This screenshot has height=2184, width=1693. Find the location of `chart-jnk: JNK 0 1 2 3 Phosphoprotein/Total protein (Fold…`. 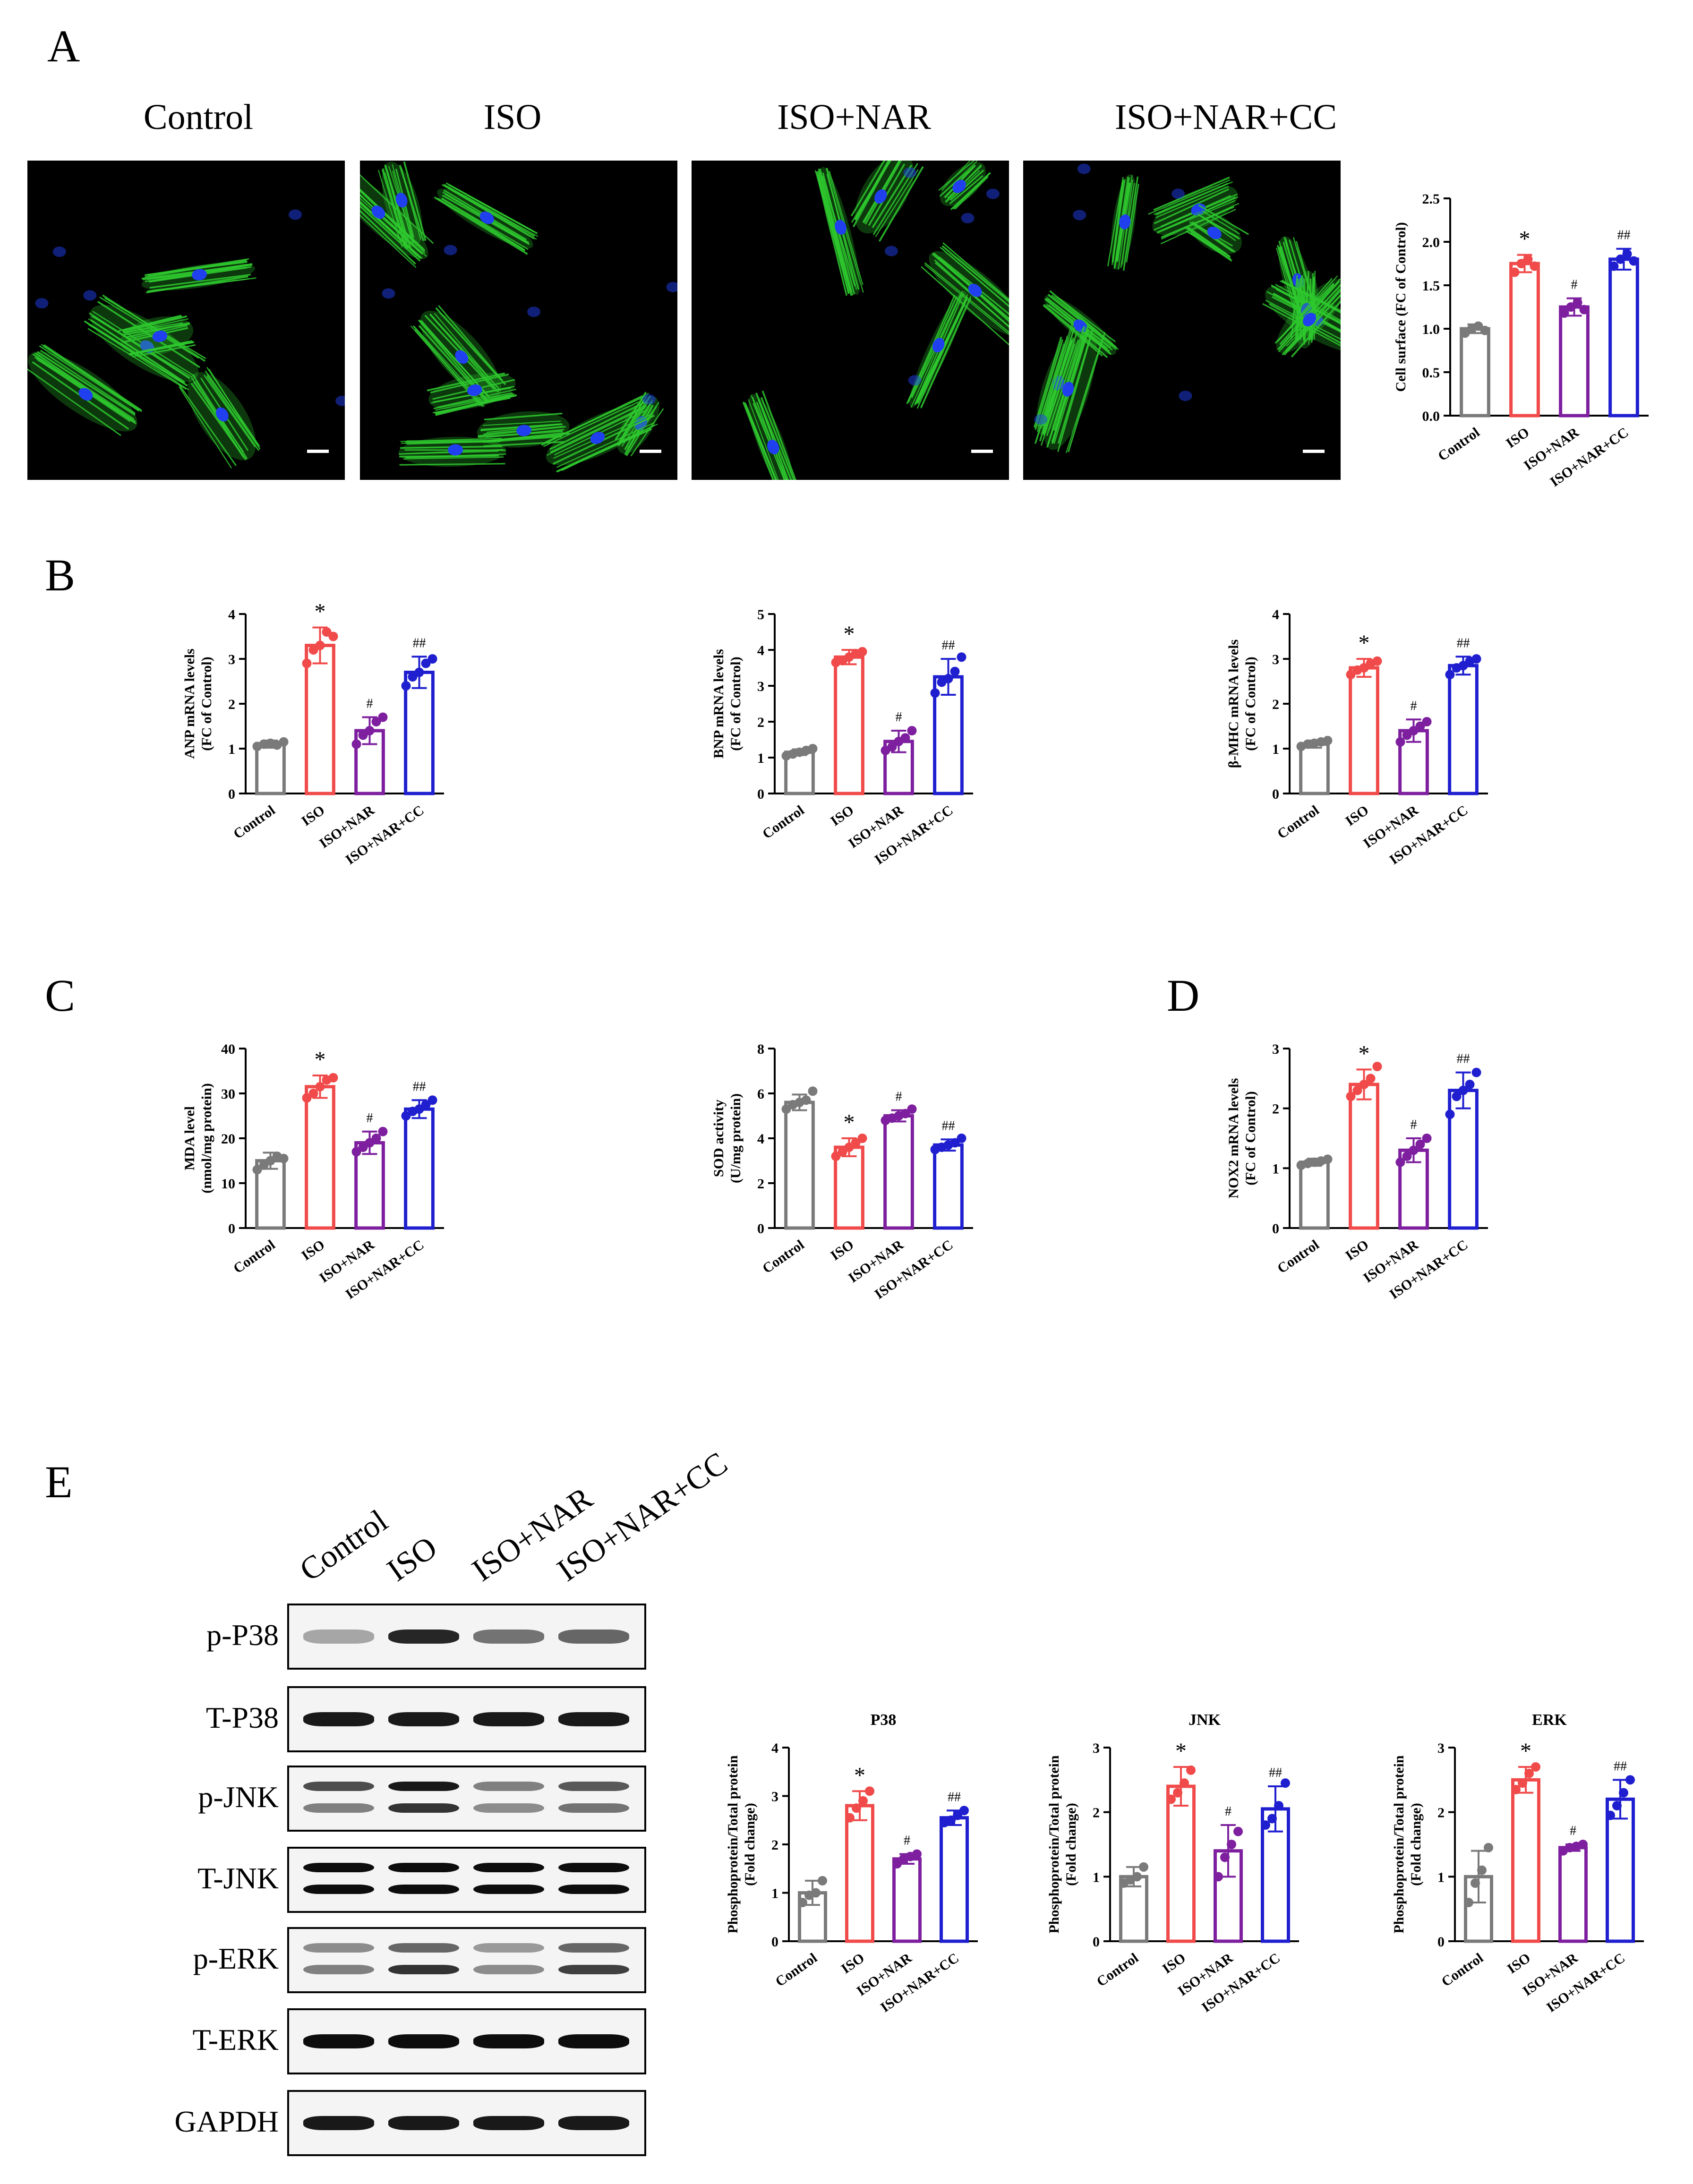

chart-jnk: JNK 0 1 2 3 Phosphoprotein/Total protein (Fold… is located at coordinates (1166, 1879).